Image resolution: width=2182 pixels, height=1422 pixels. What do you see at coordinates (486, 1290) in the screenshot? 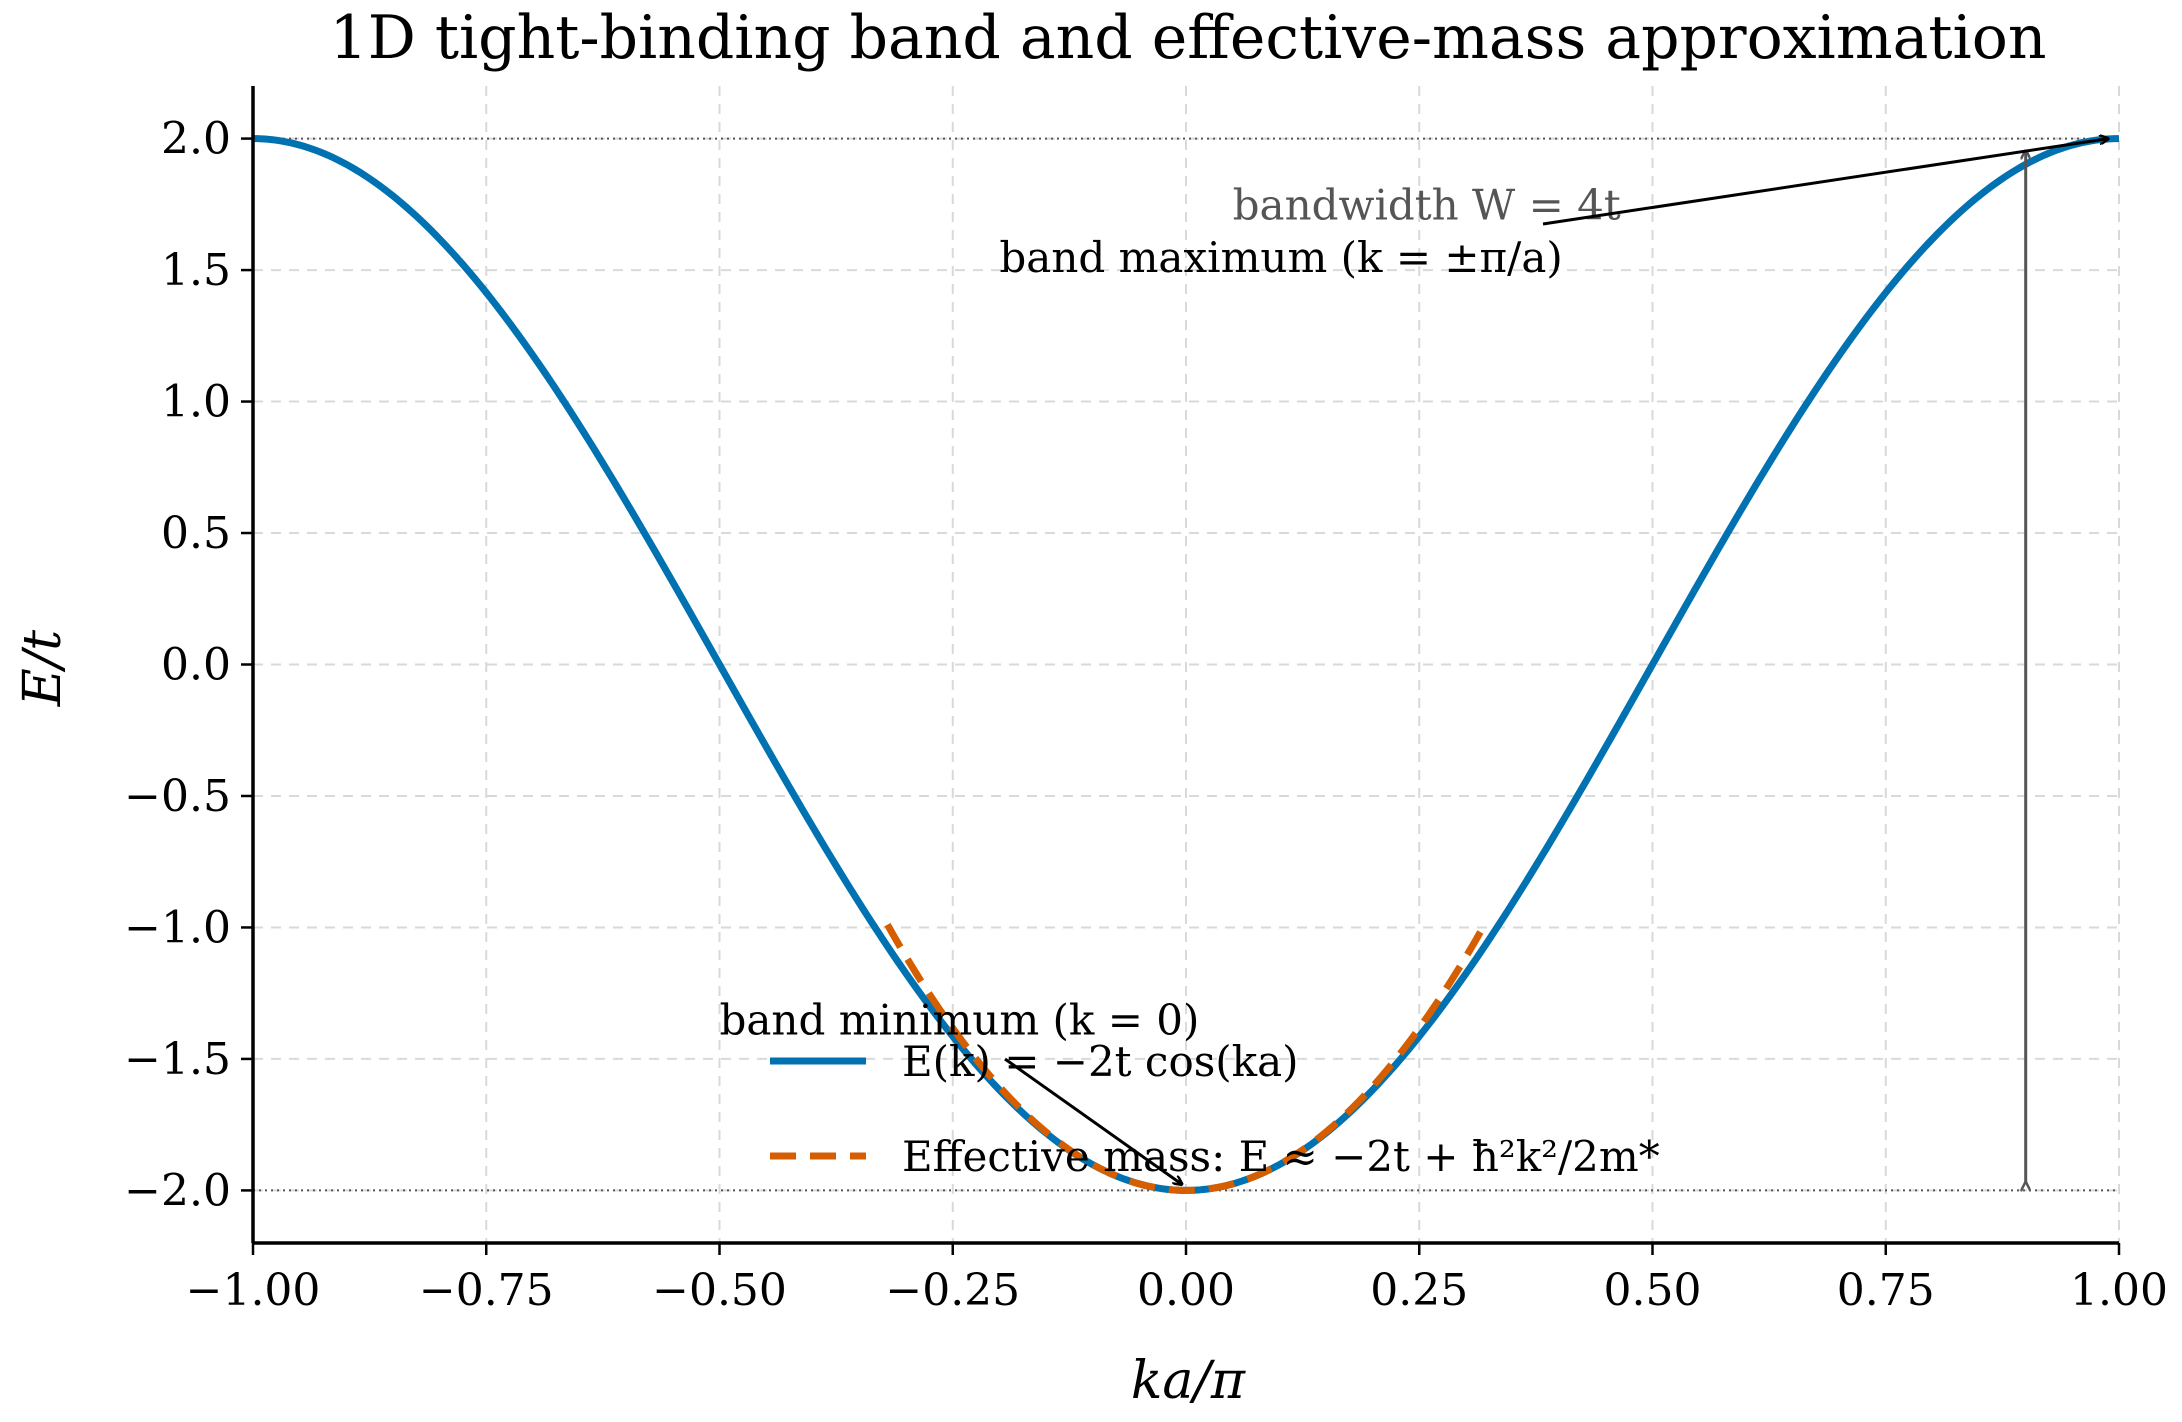
I see `x-tick-label: −0.75` at bounding box center [486, 1290].